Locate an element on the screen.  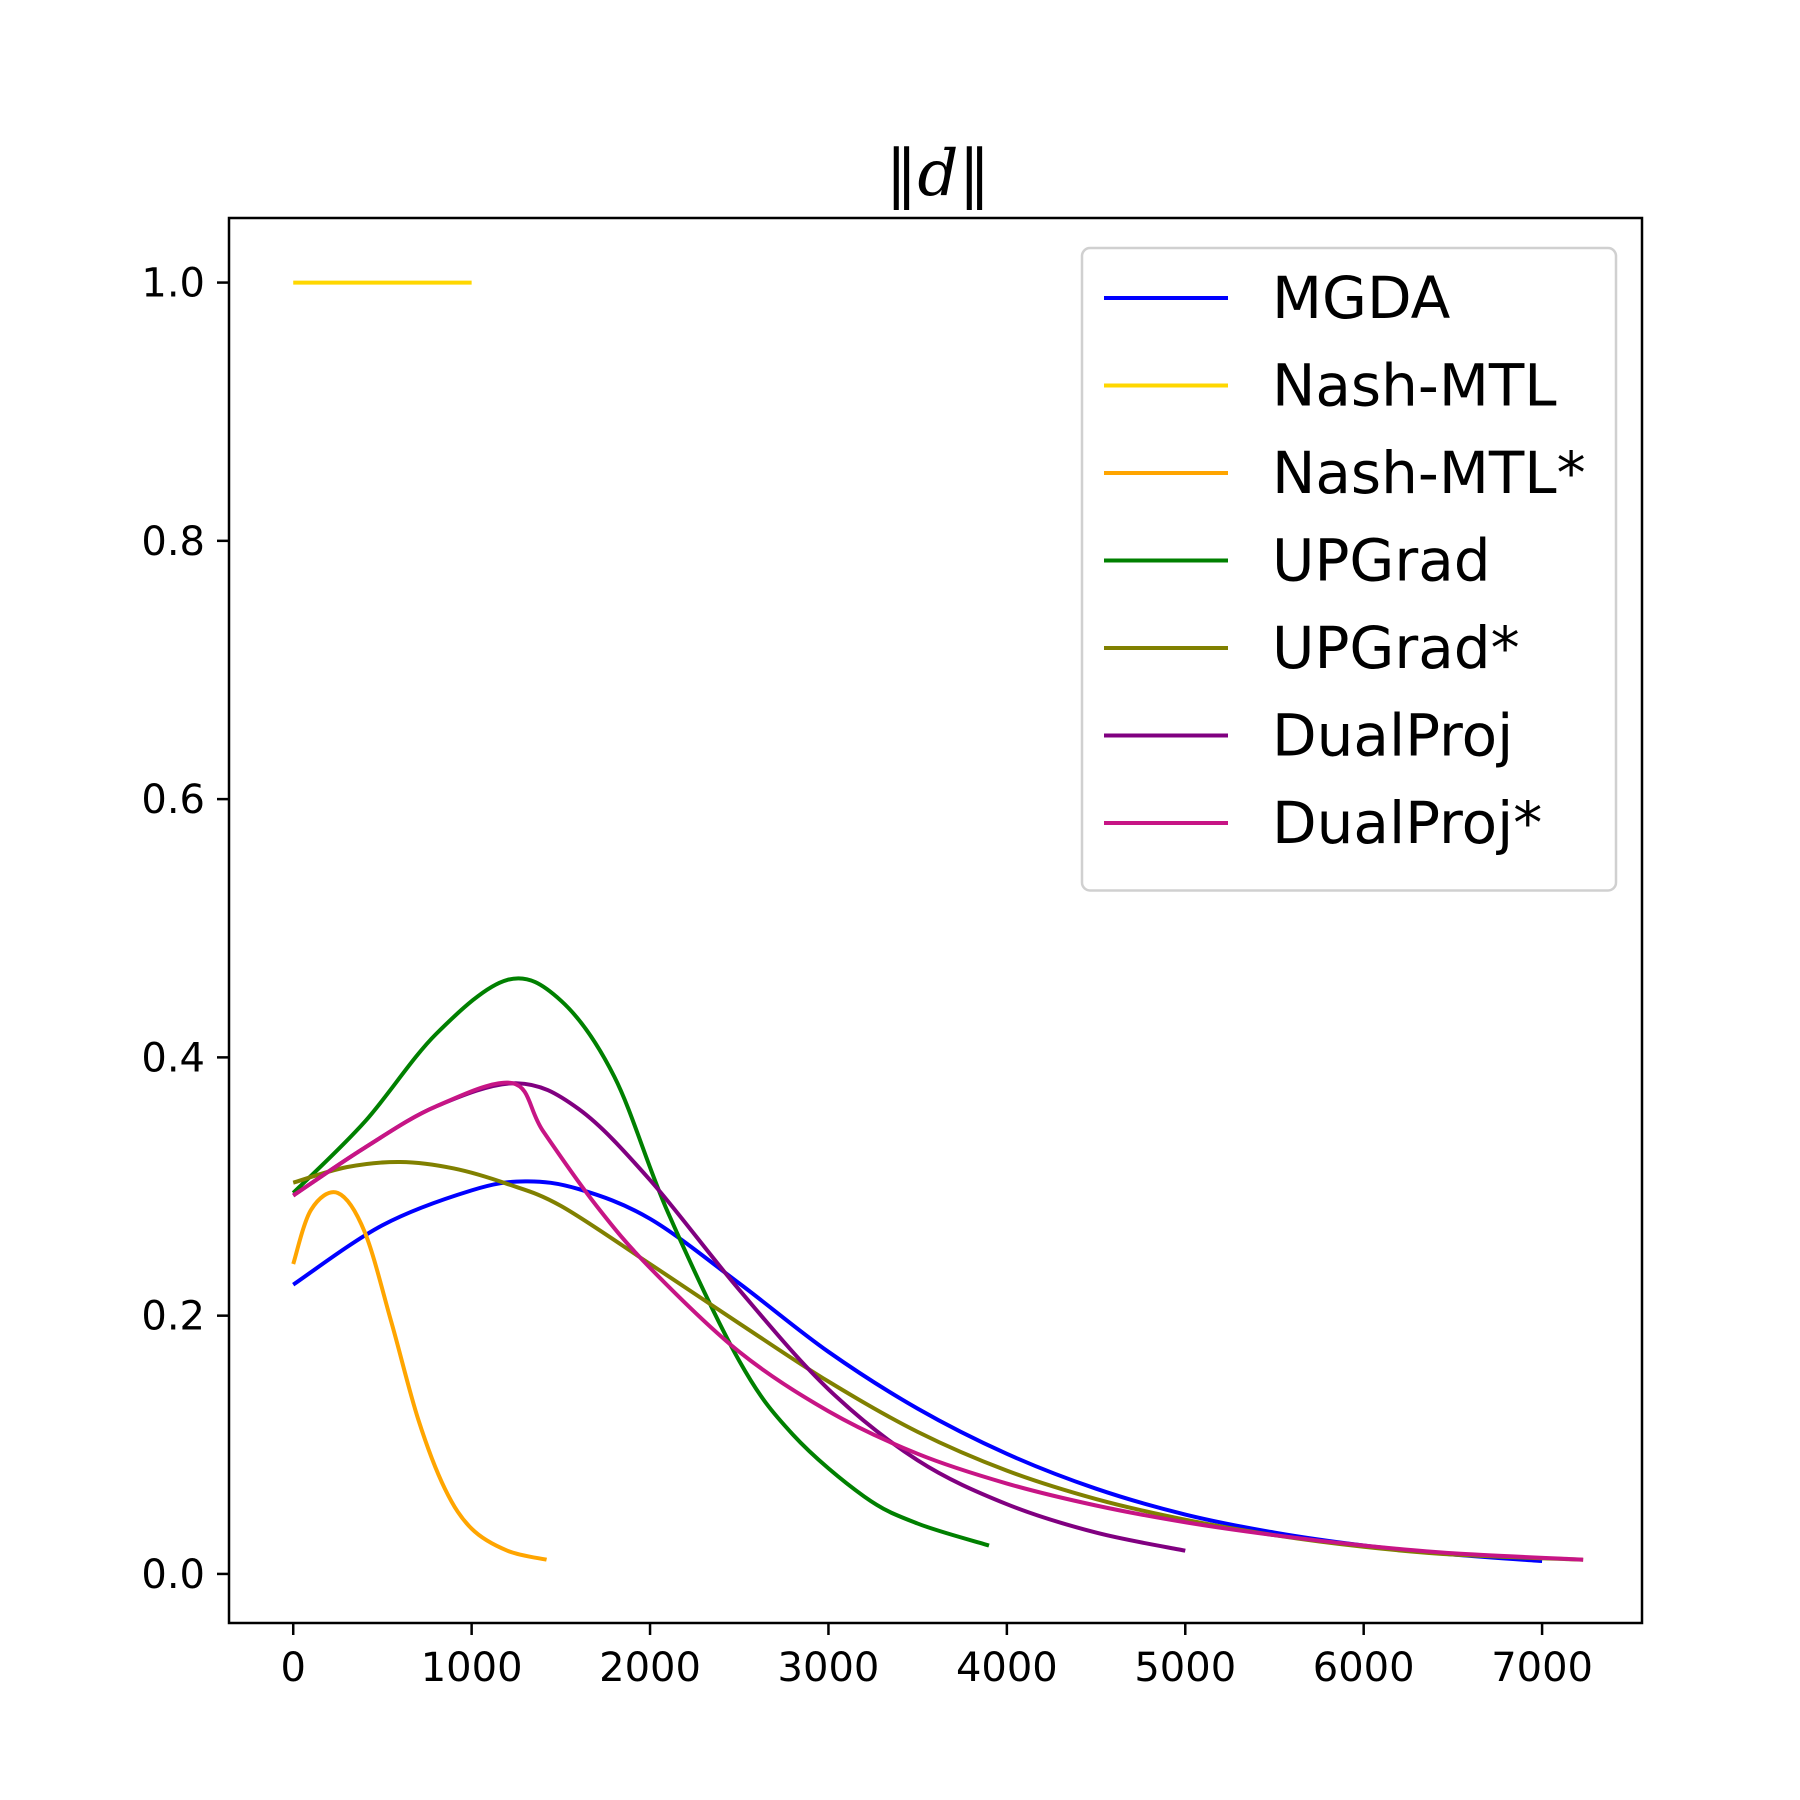
series-line-nash-mtl-star is located at coordinates (419, 1376).